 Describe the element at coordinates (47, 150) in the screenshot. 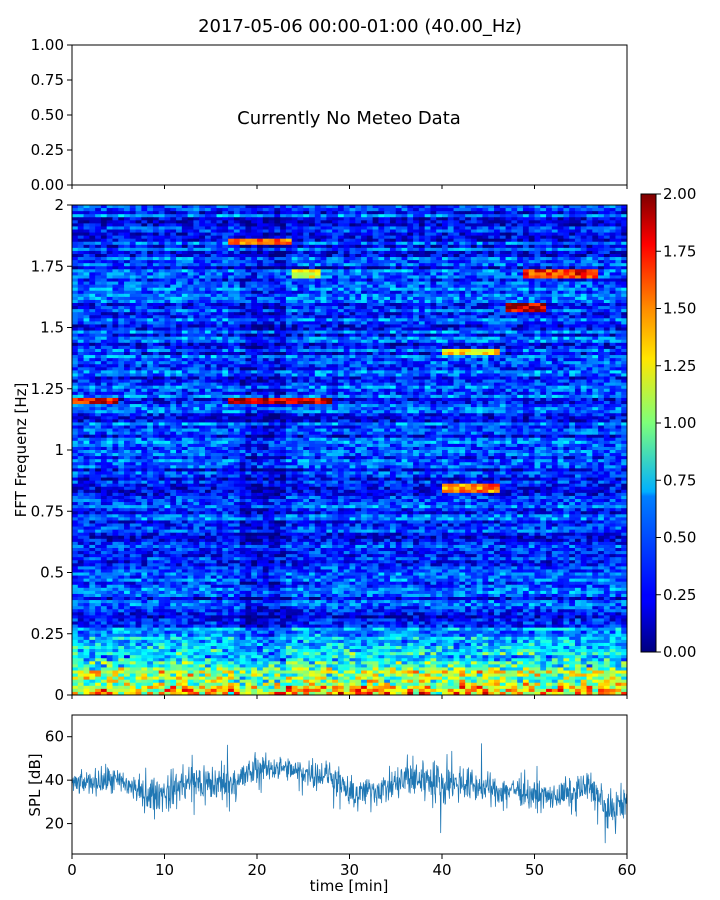

I see `meteo-y-tick-label: 0.25` at that location.